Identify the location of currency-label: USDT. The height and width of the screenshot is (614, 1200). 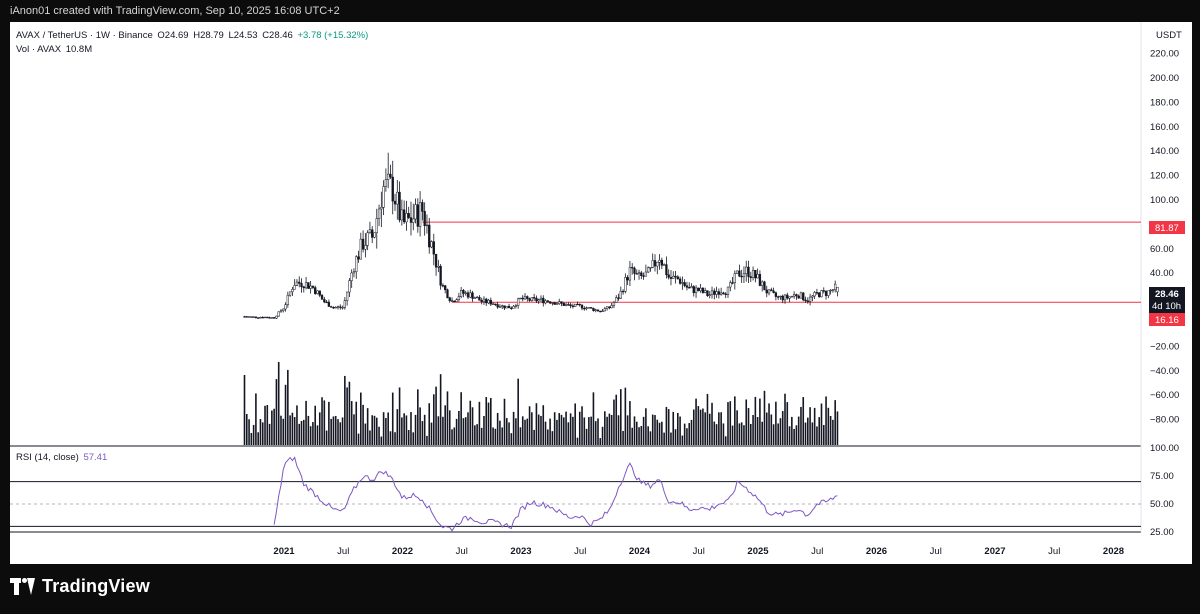
(1169, 35).